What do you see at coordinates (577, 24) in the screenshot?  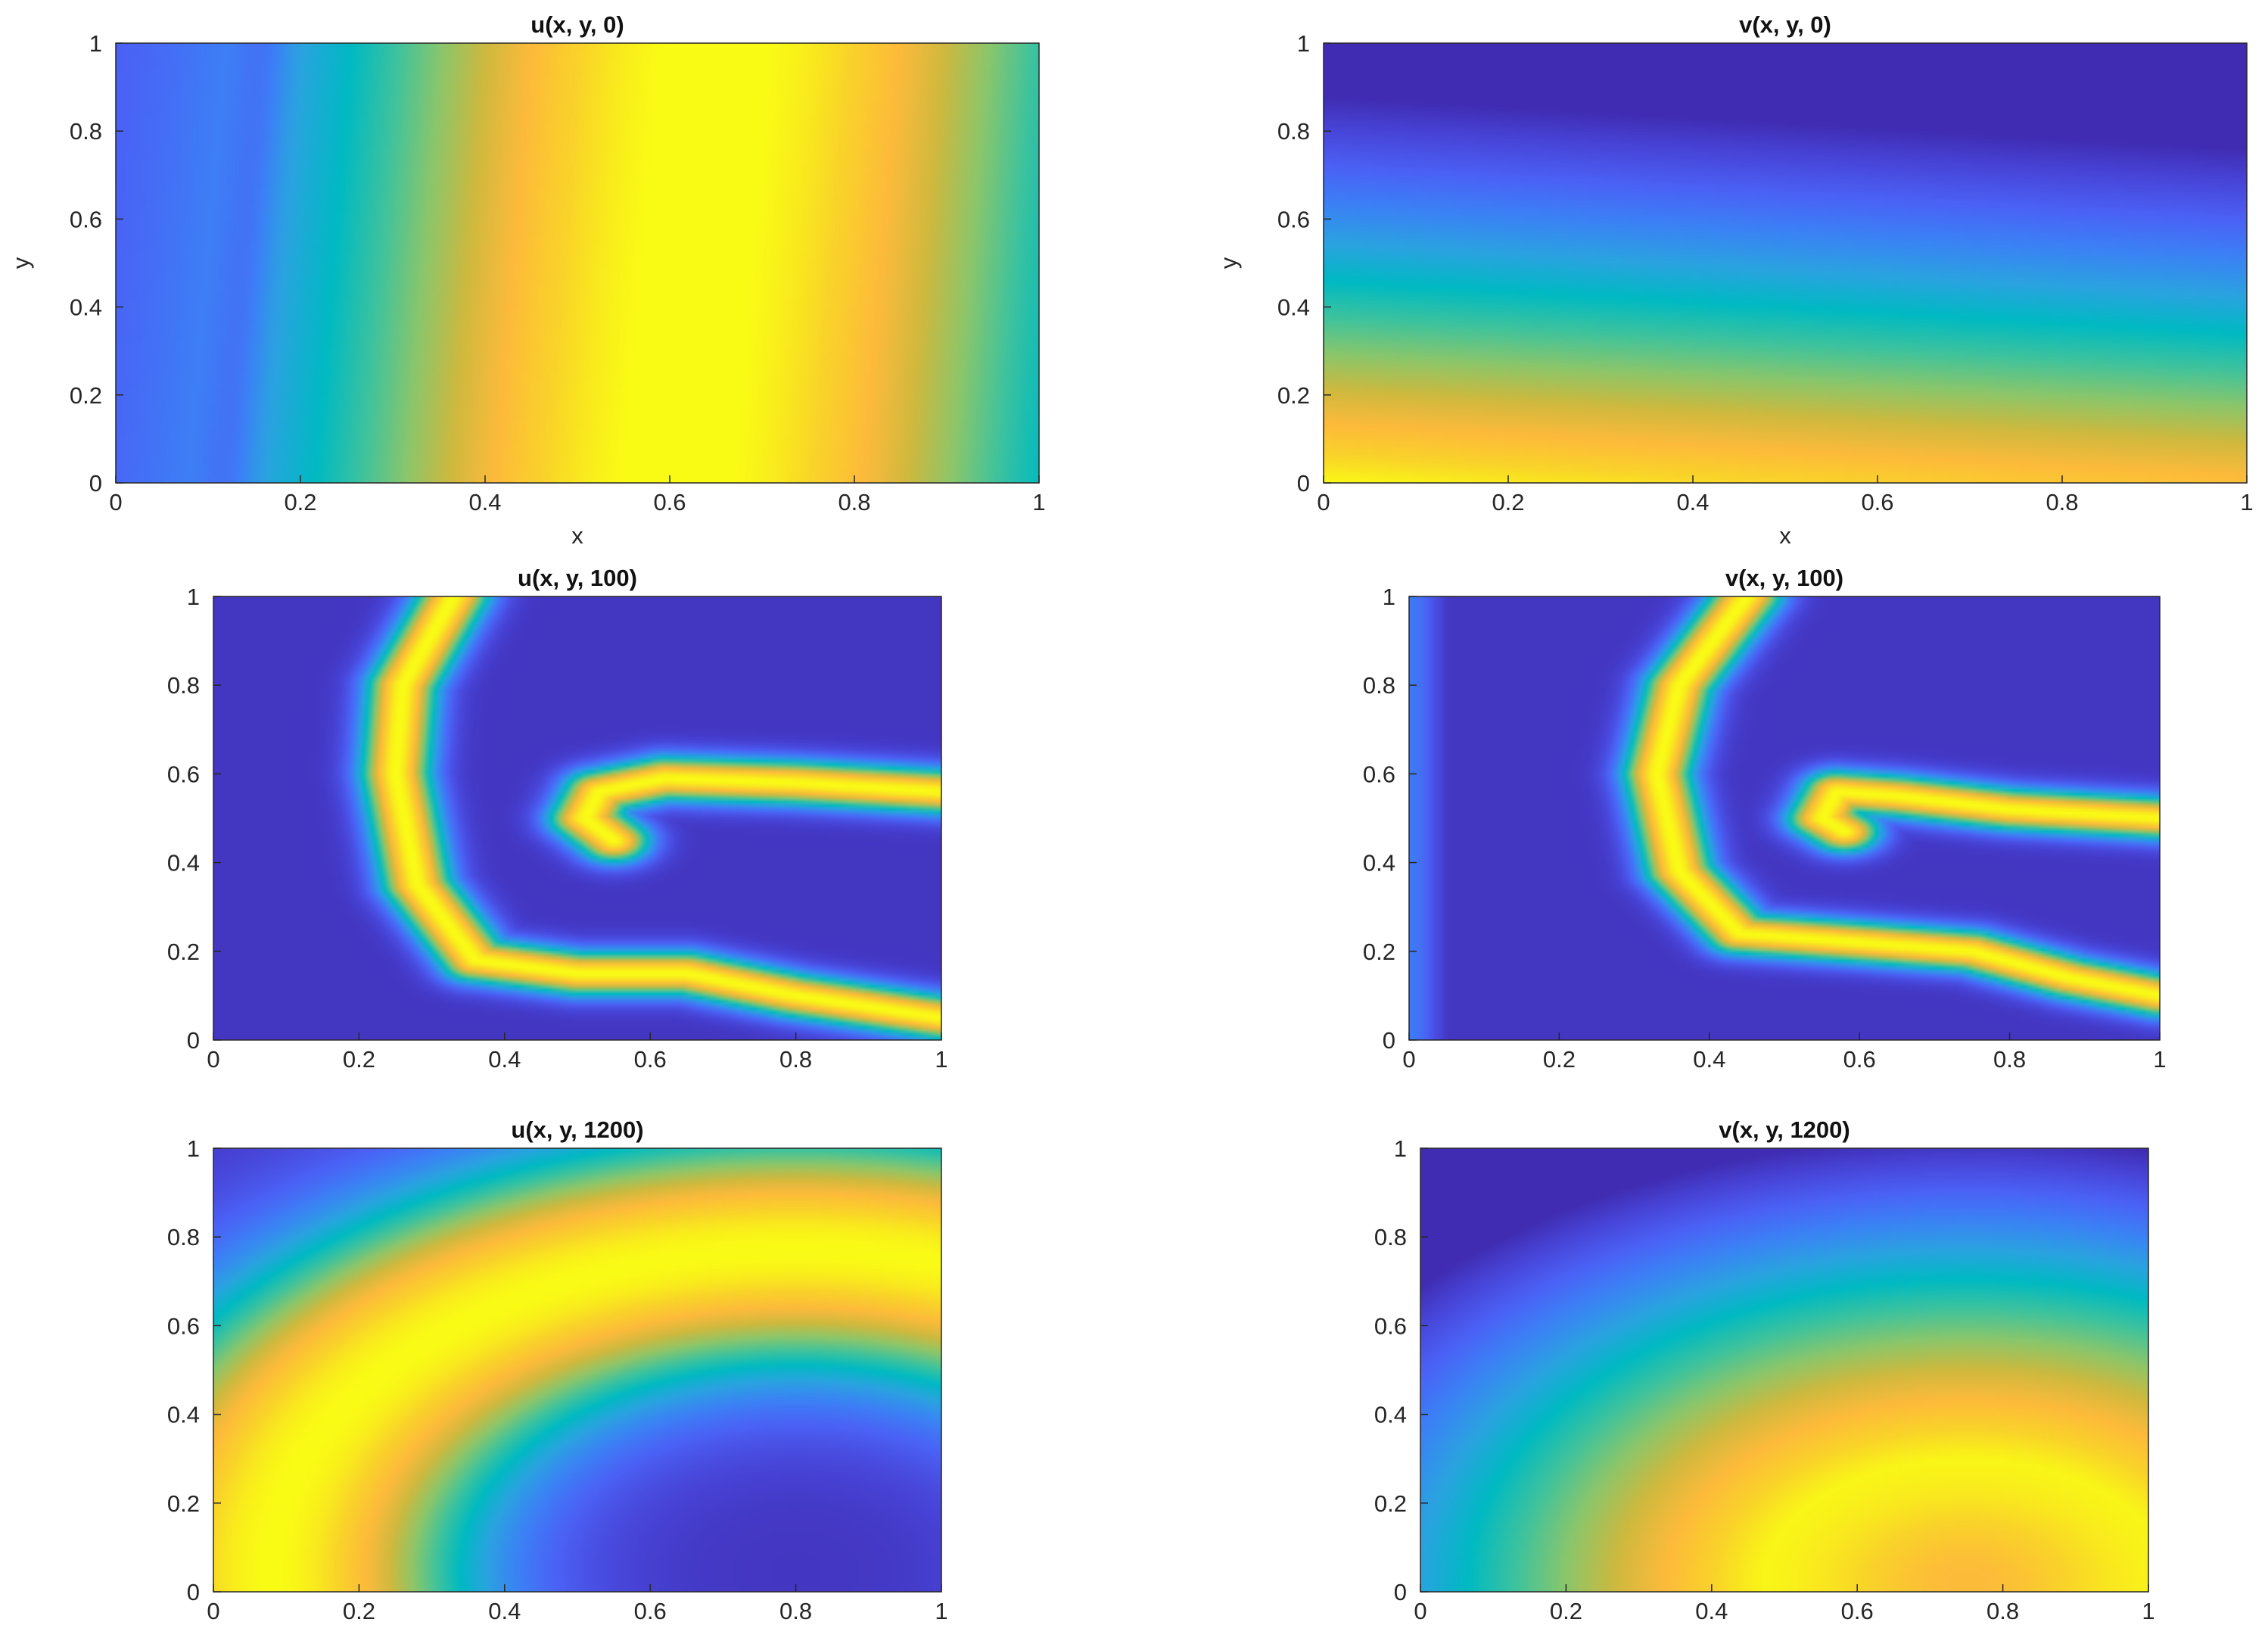 I see `panel-title: u(x, y, 0)` at bounding box center [577, 24].